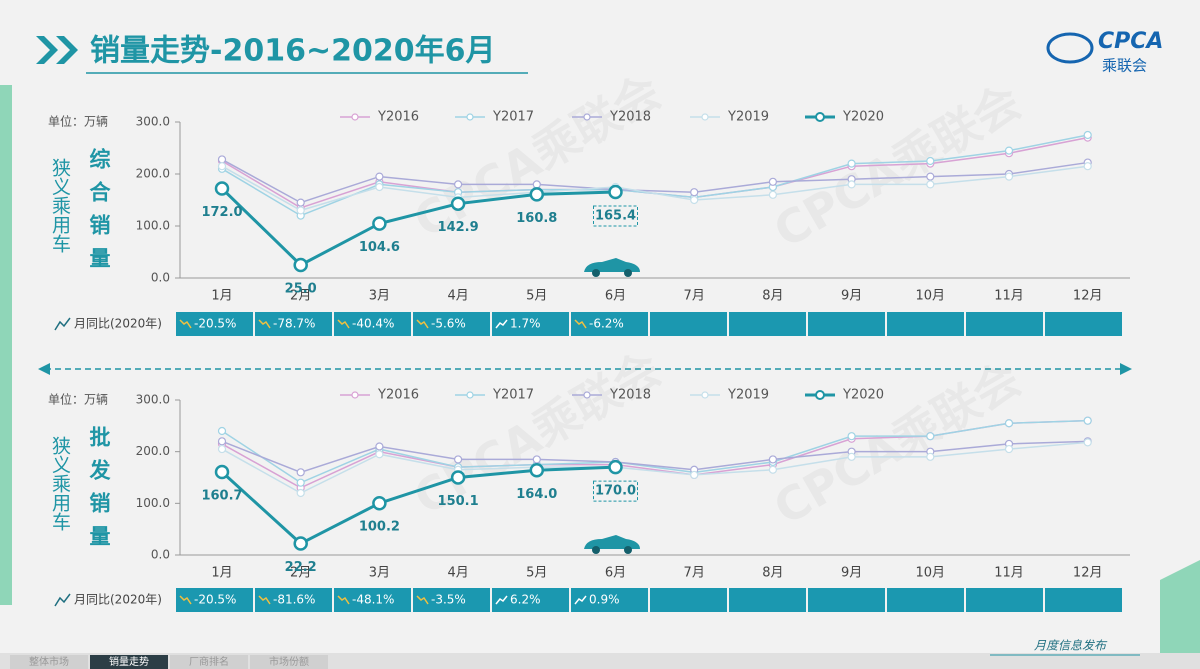 The width and height of the screenshot is (1200, 669). I want to click on logo-text: CPCA, so click(1130, 41).